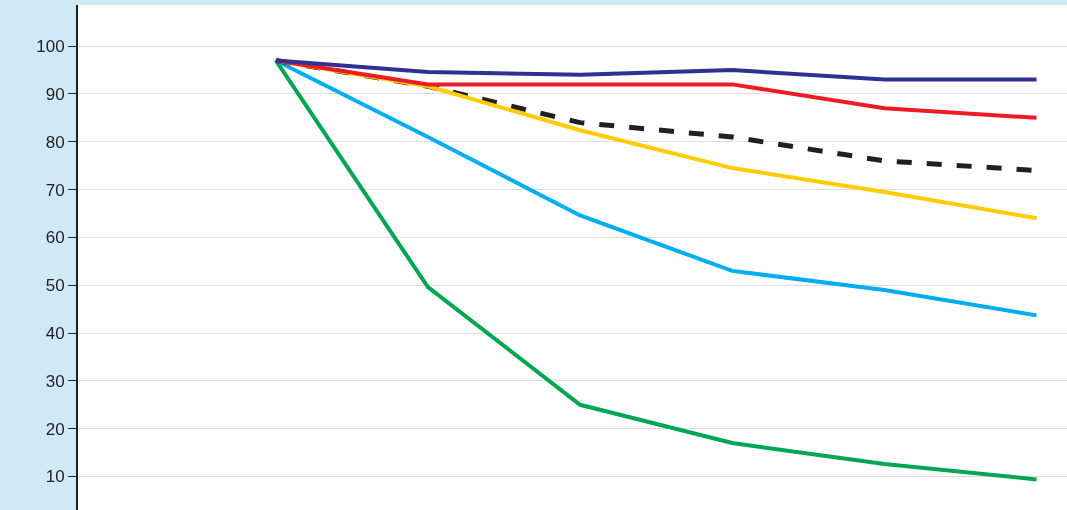  What do you see at coordinates (55, 94) in the screenshot?
I see `y-tick-label: 90` at bounding box center [55, 94].